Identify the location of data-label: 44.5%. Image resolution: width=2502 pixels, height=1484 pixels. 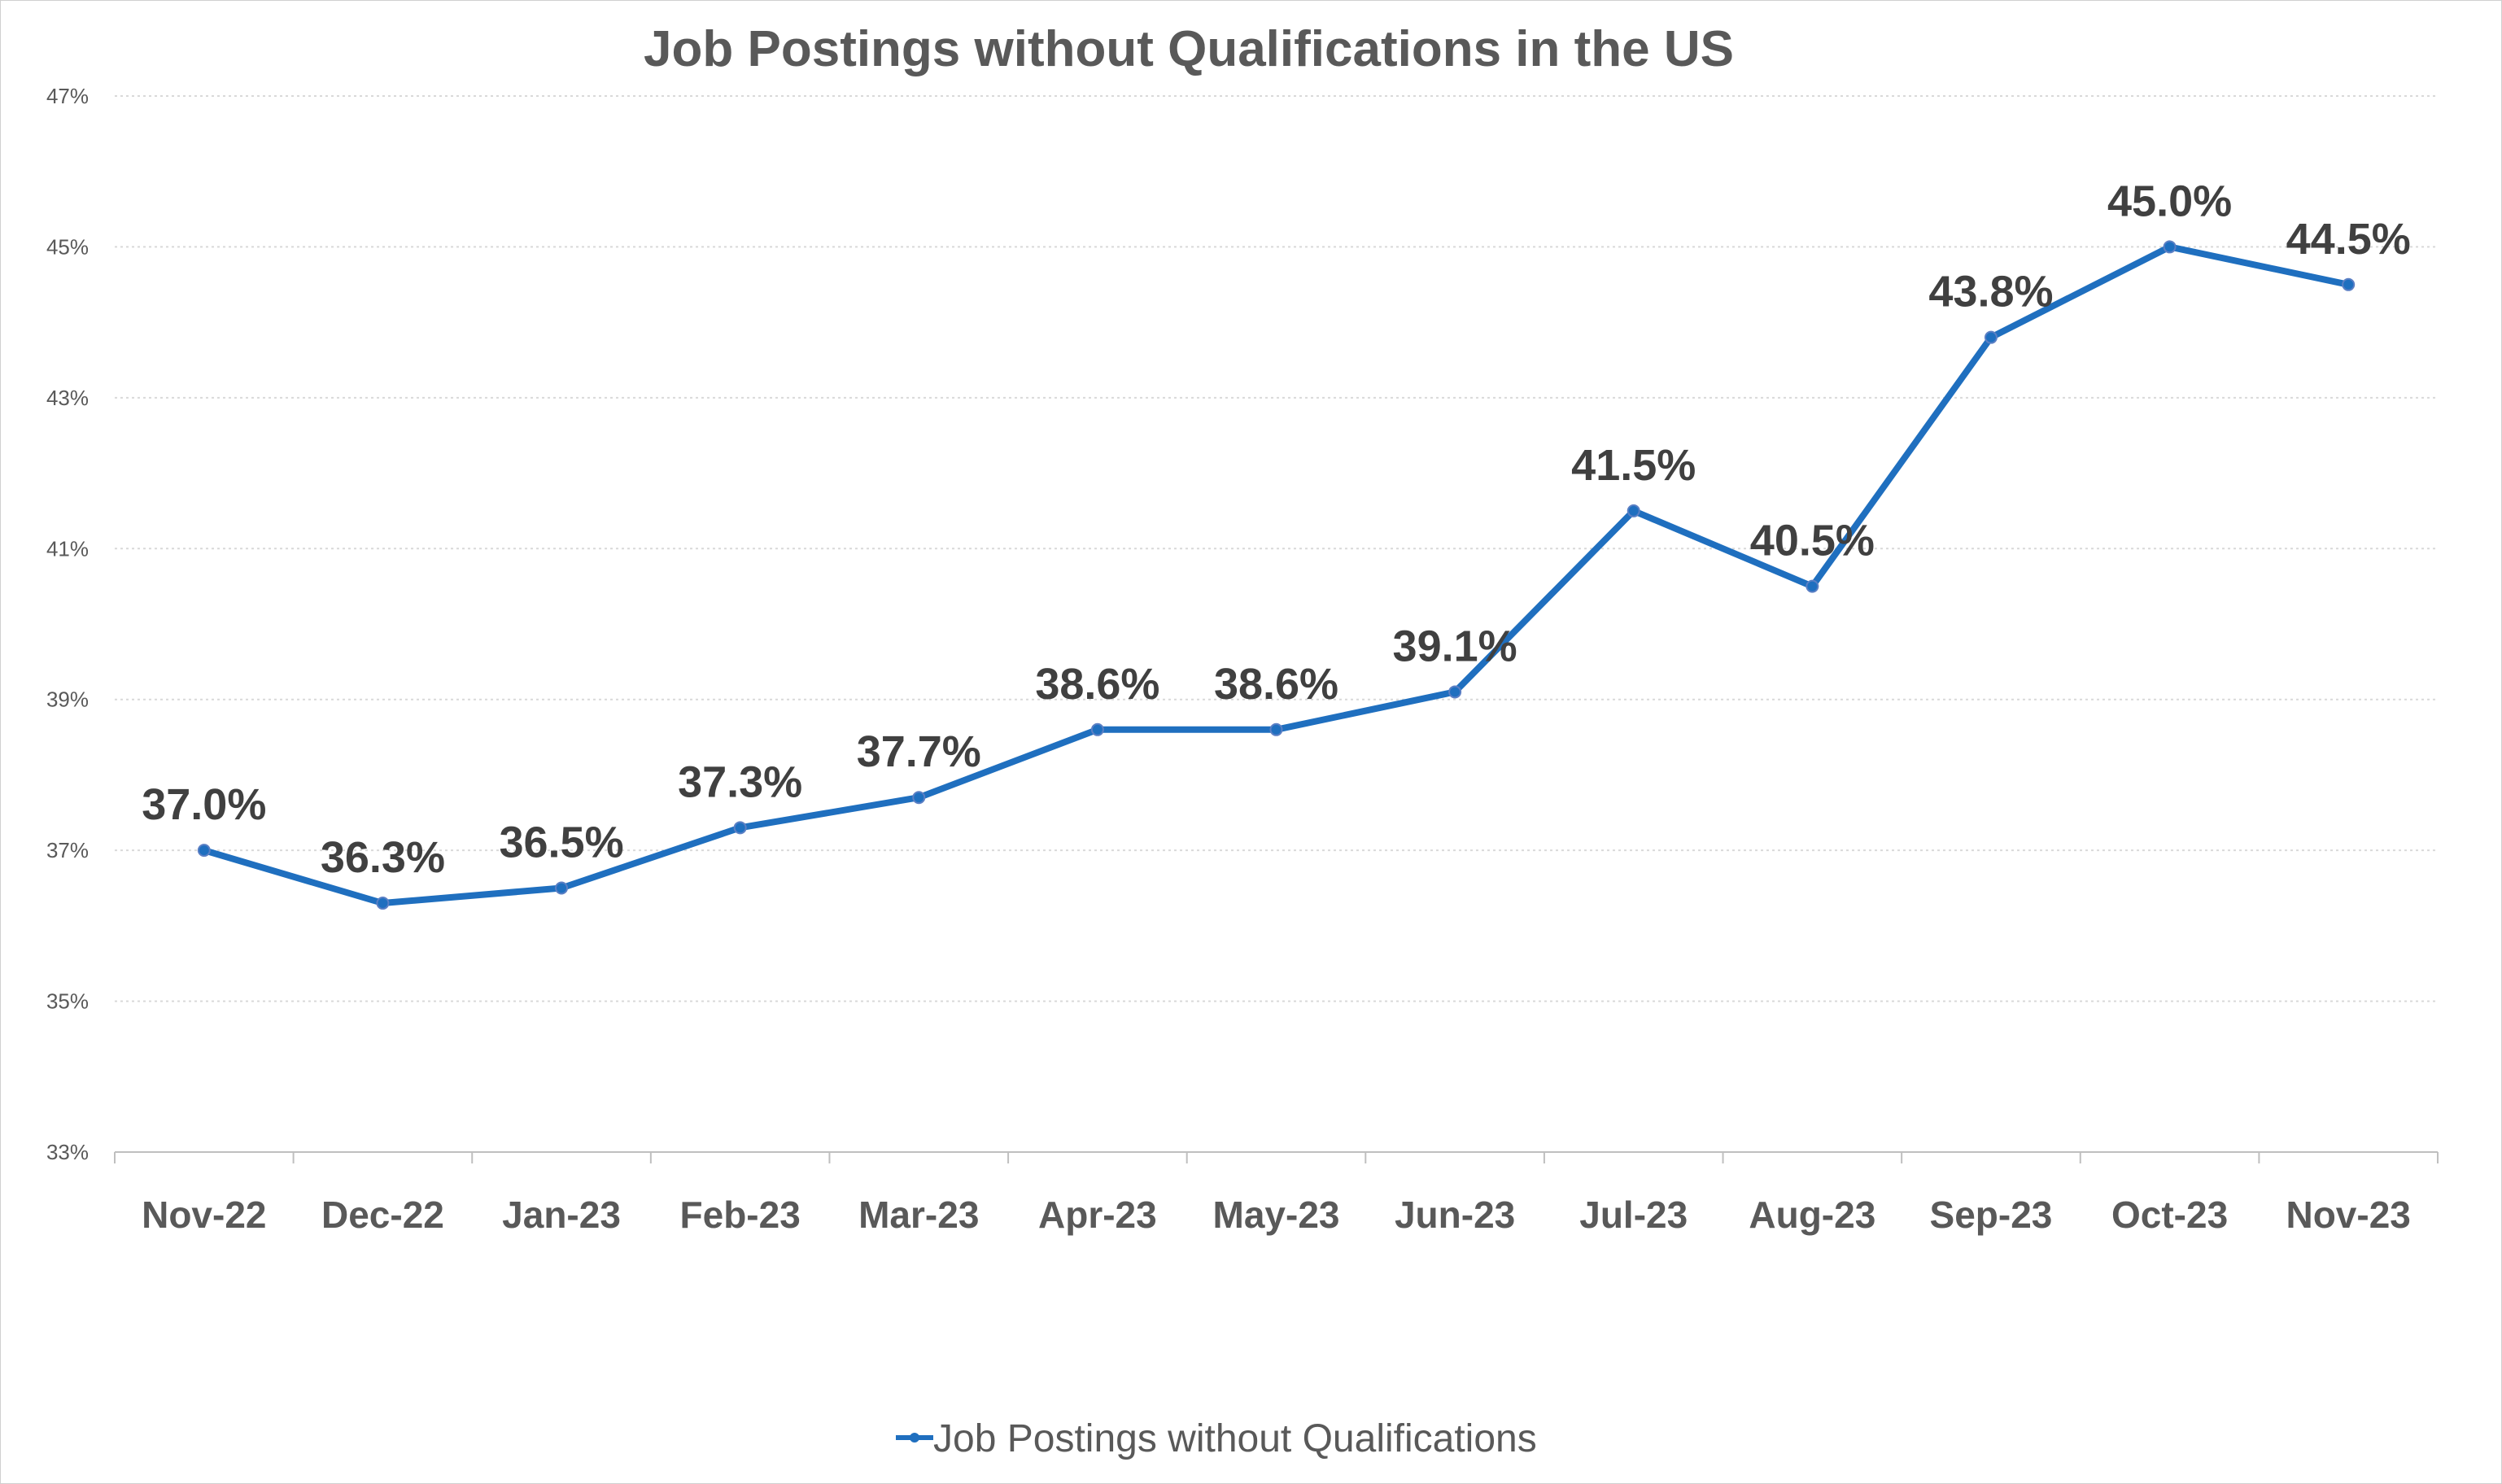
(2348, 240).